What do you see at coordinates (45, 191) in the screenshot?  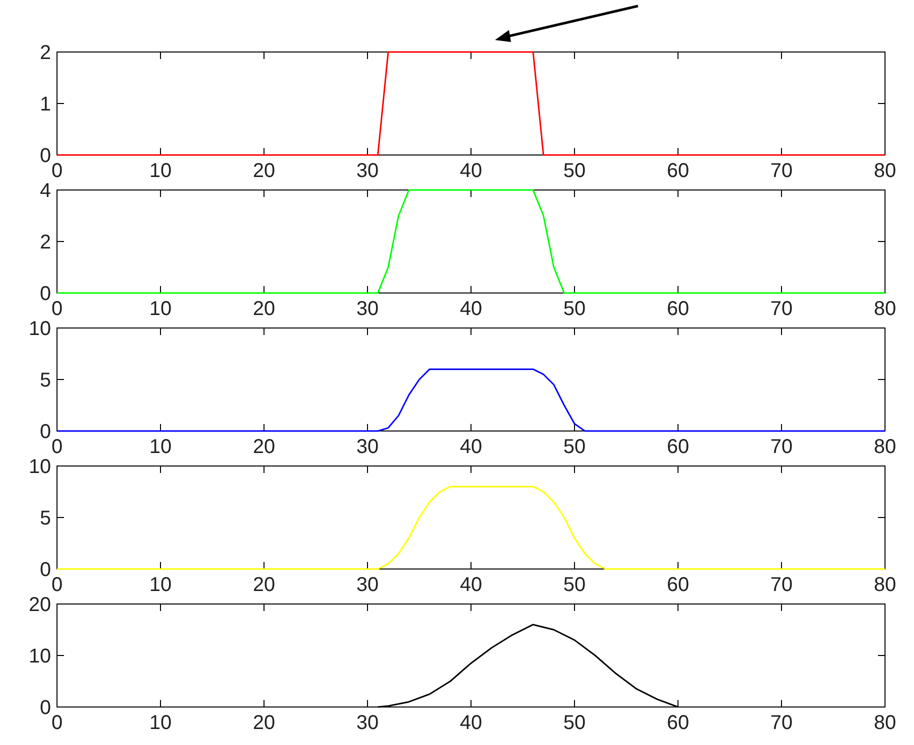 I see `y-tick-label: 4` at bounding box center [45, 191].